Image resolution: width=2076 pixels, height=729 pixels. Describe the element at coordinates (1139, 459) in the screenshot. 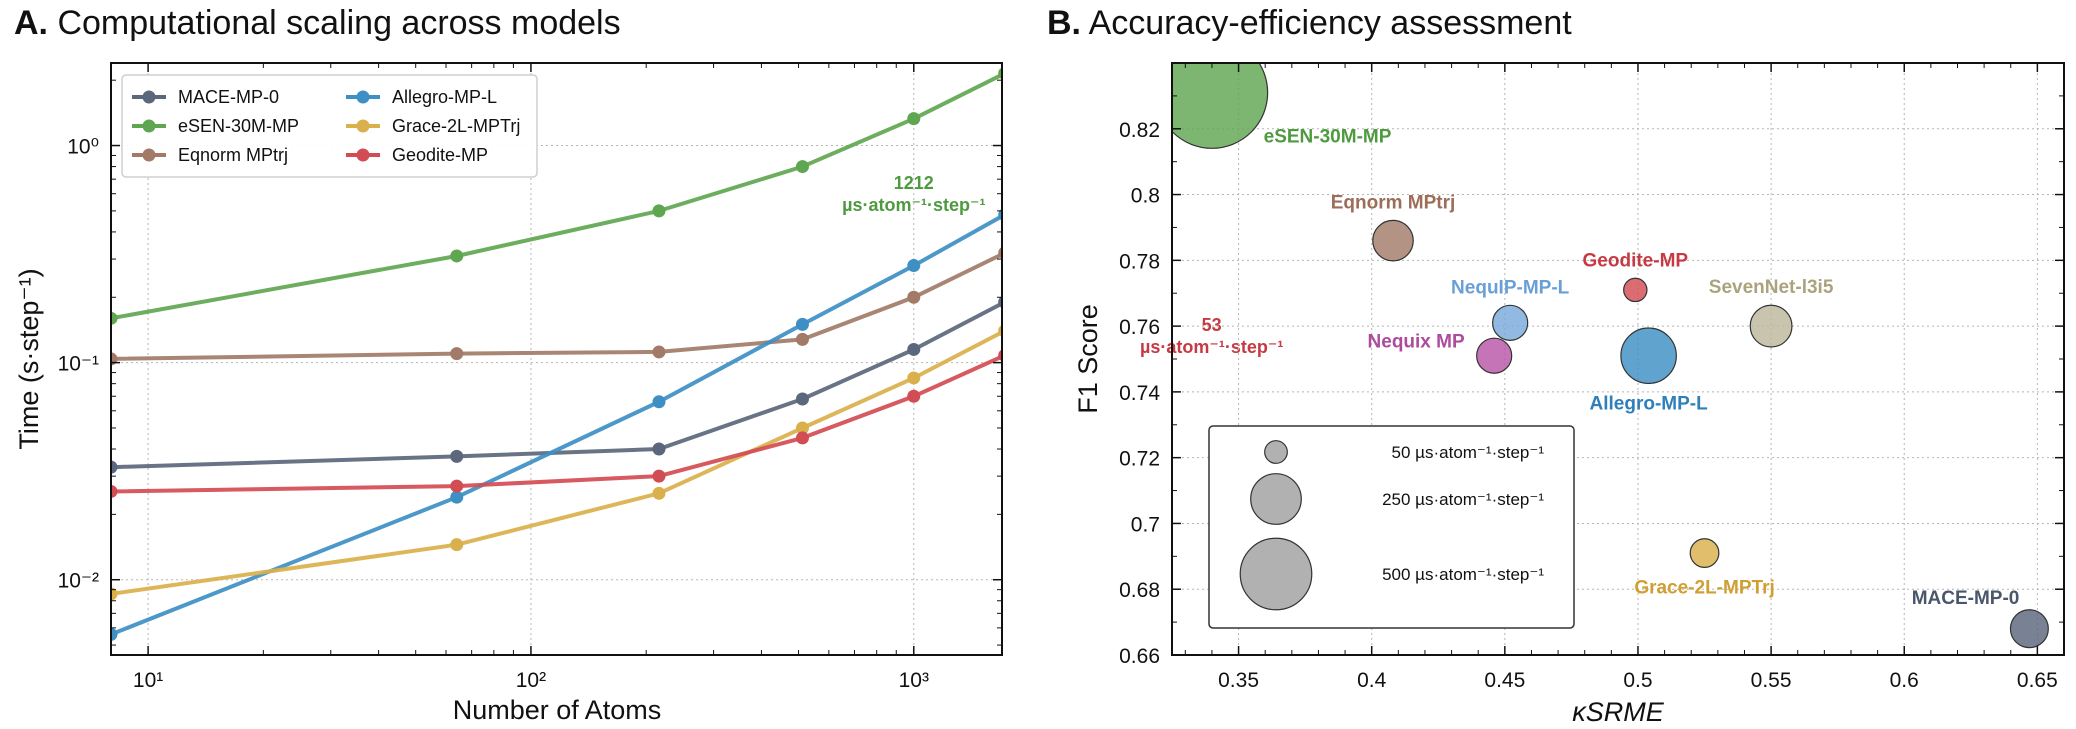

I see `y-tick-label: 0.72` at that location.